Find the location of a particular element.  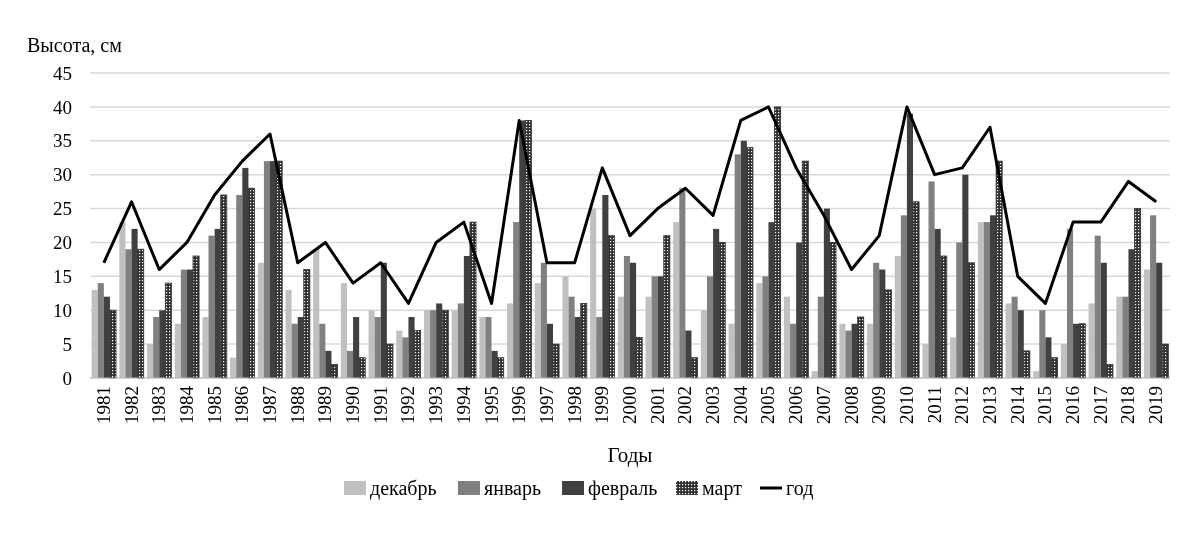

x-tick-label: 1984 is located at coordinates (186, 404).